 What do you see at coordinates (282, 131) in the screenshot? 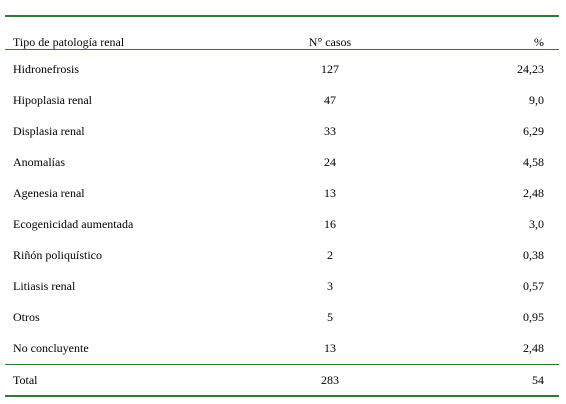
I see `table-row: Displasia renal 33 6,29` at bounding box center [282, 131].